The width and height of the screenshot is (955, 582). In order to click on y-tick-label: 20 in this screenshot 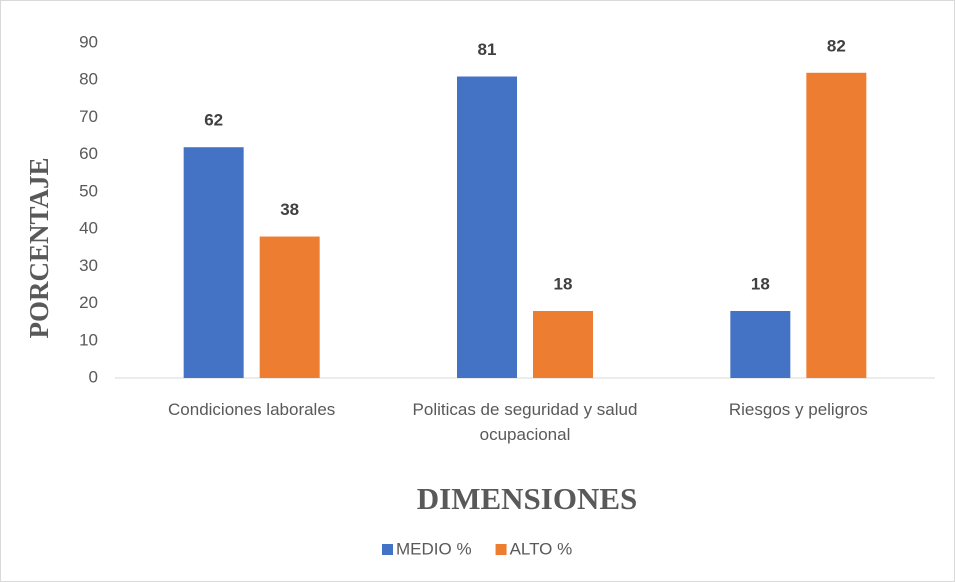, I will do `click(88, 302)`.